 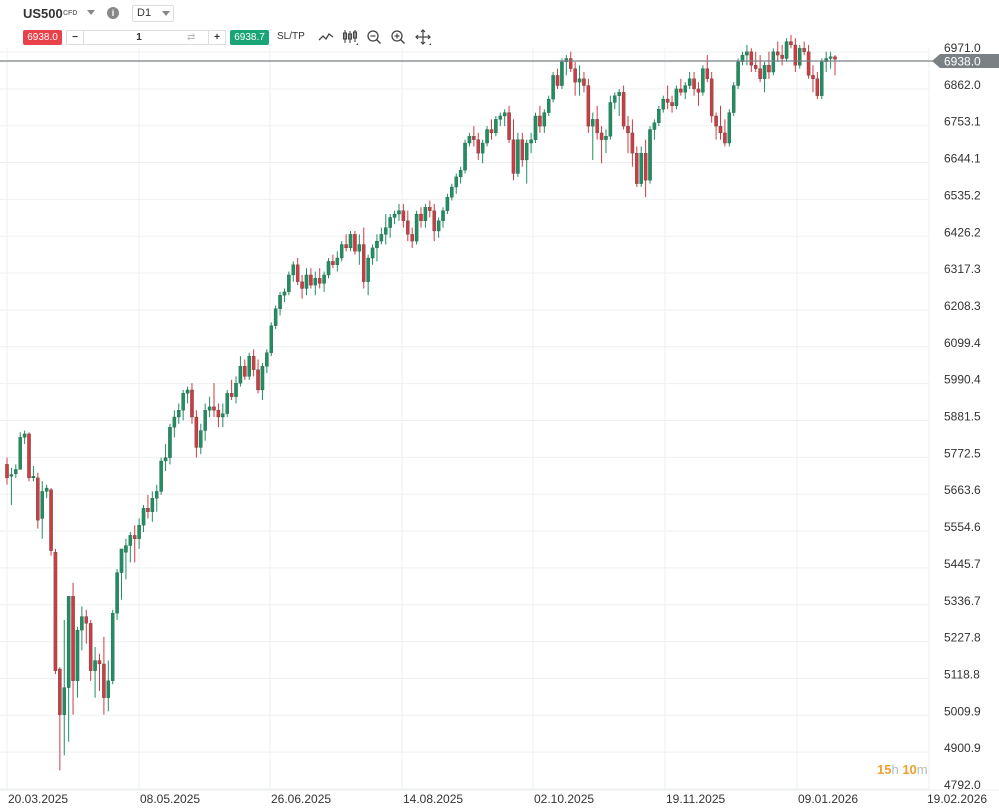 What do you see at coordinates (216, 37) in the screenshot?
I see `increase-quantity-button: +` at bounding box center [216, 37].